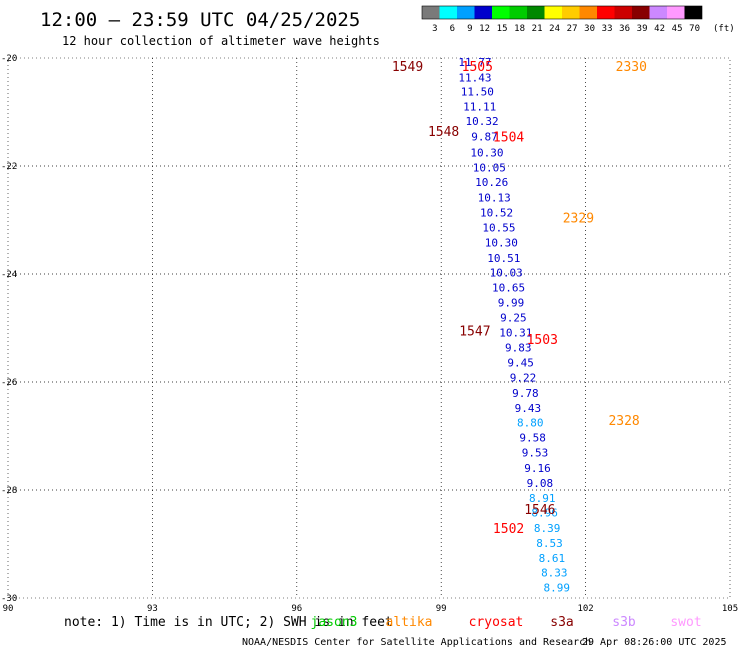 The height and width of the screenshot is (654, 740). I want to click on wave-height-value: 9.22, so click(523, 378).